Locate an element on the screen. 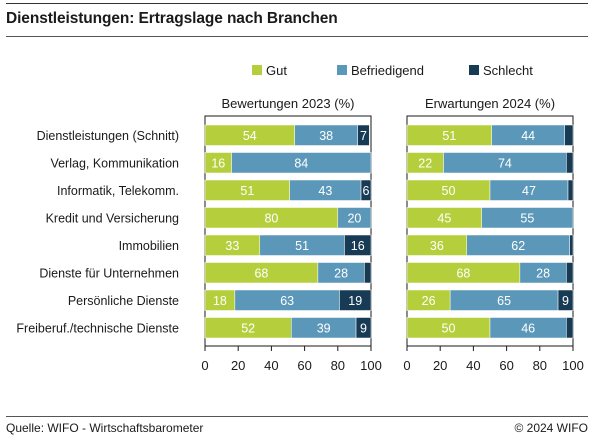  category-label: Persönliche Dienste is located at coordinates (123, 301).